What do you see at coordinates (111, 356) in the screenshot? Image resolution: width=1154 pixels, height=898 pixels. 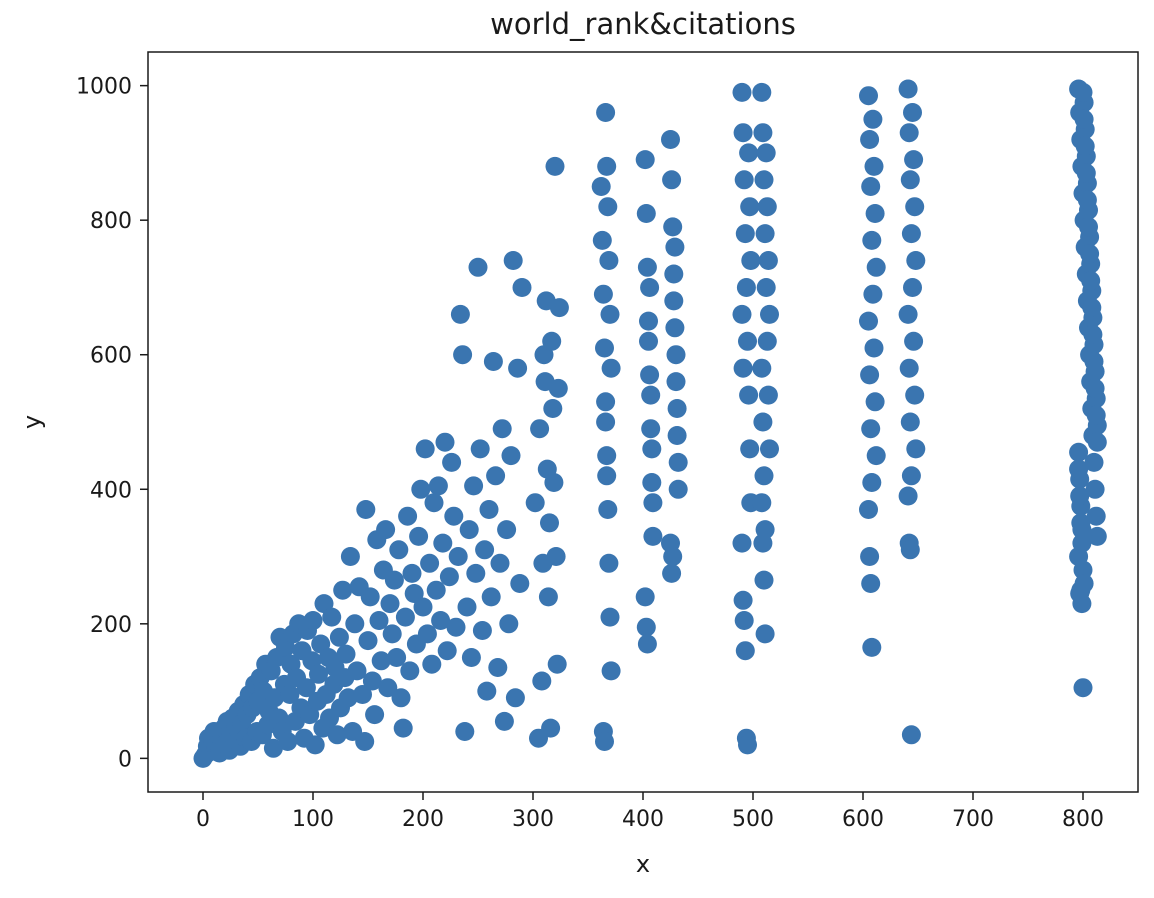 I see `y-tick-label: 600` at bounding box center [111, 356].